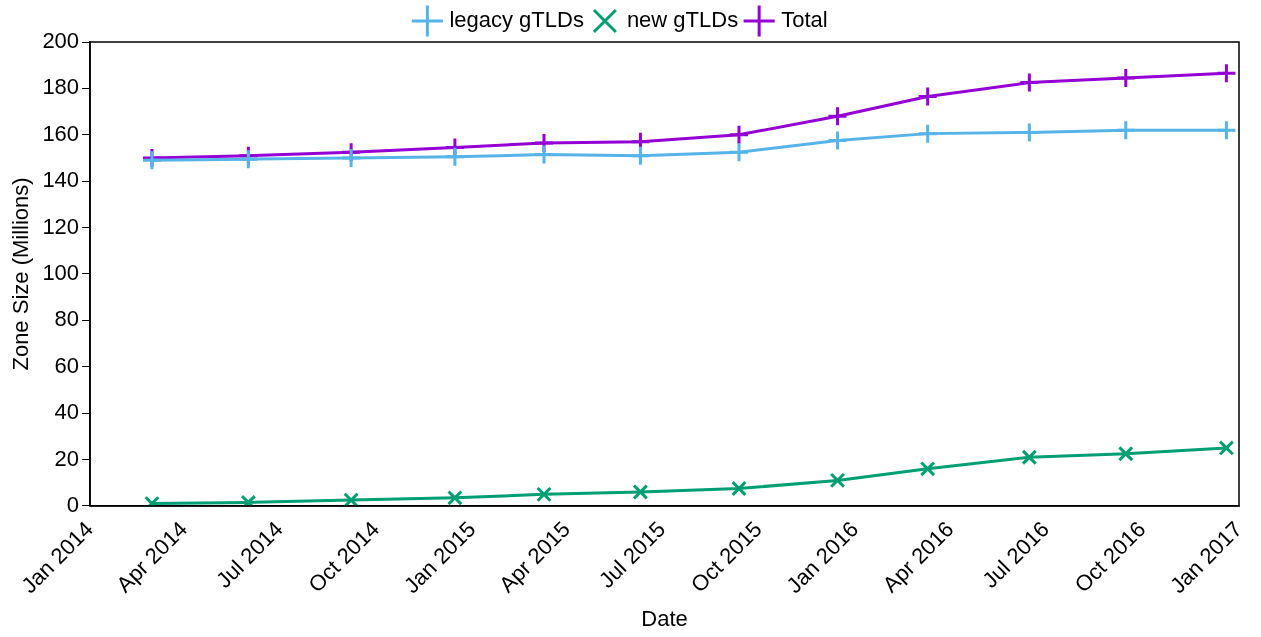  What do you see at coordinates (67, 412) in the screenshot?
I see `y-tick-label: 40` at bounding box center [67, 412].